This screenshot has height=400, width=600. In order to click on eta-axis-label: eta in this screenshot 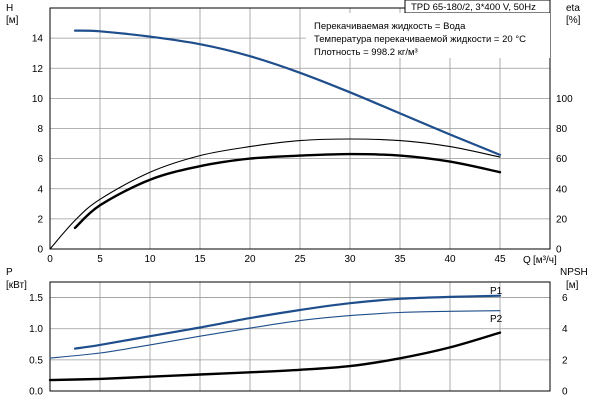, I will do `click(573, 8)`.